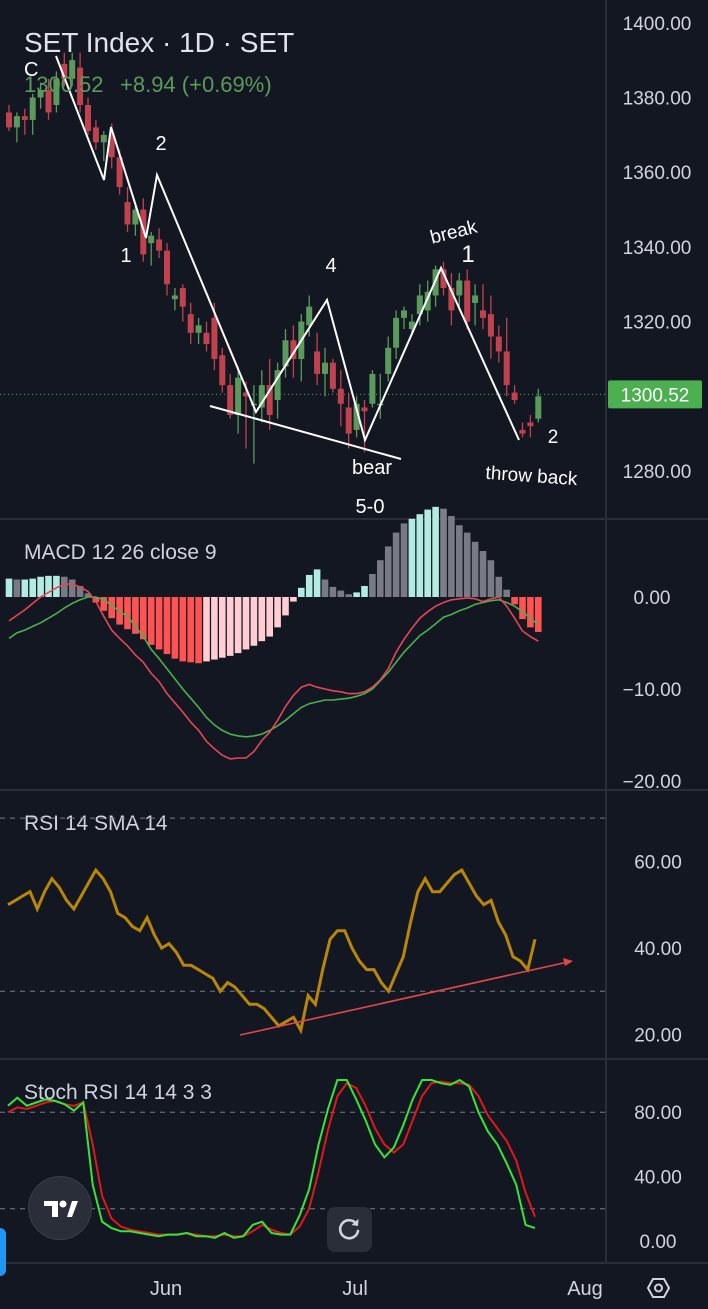  I want to click on macd-axis-tick-label: −10.00, so click(652, 690).